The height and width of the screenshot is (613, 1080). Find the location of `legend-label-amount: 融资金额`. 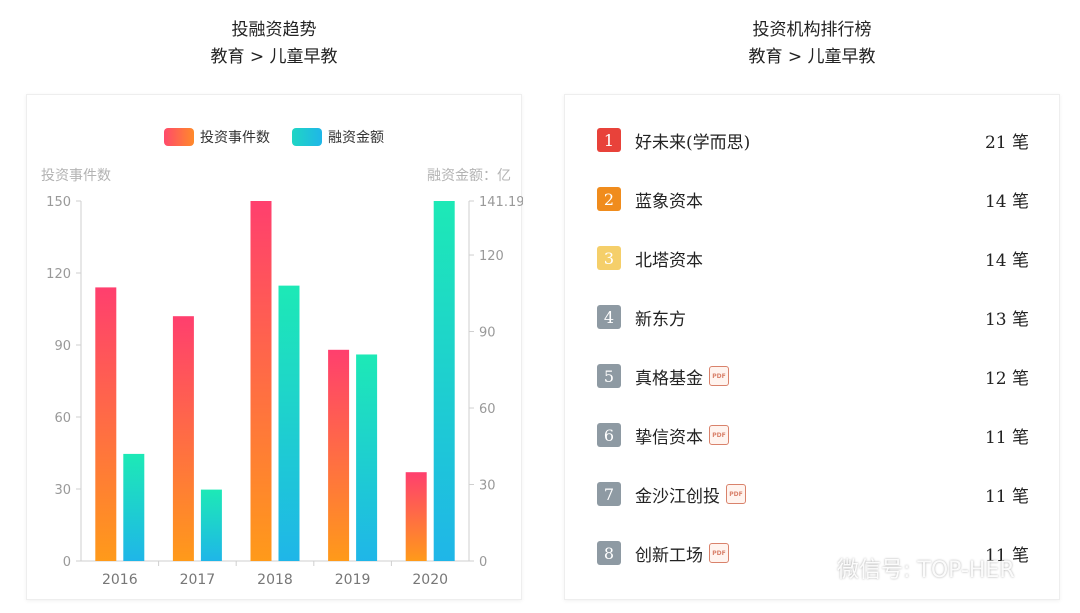

legend-label-amount: 融资金额 is located at coordinates (356, 138).